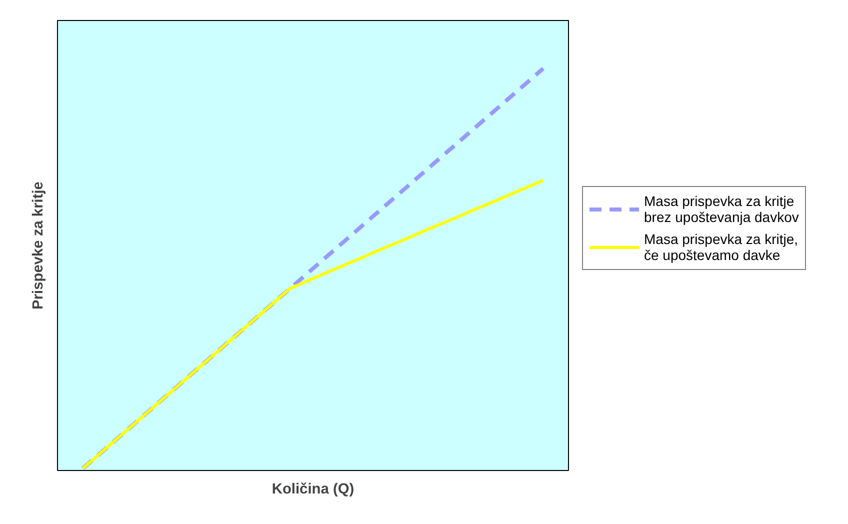 This screenshot has height=524, width=848. Describe the element at coordinates (313, 490) in the screenshot. I see `x-axis-title: Količina (Q)` at that location.